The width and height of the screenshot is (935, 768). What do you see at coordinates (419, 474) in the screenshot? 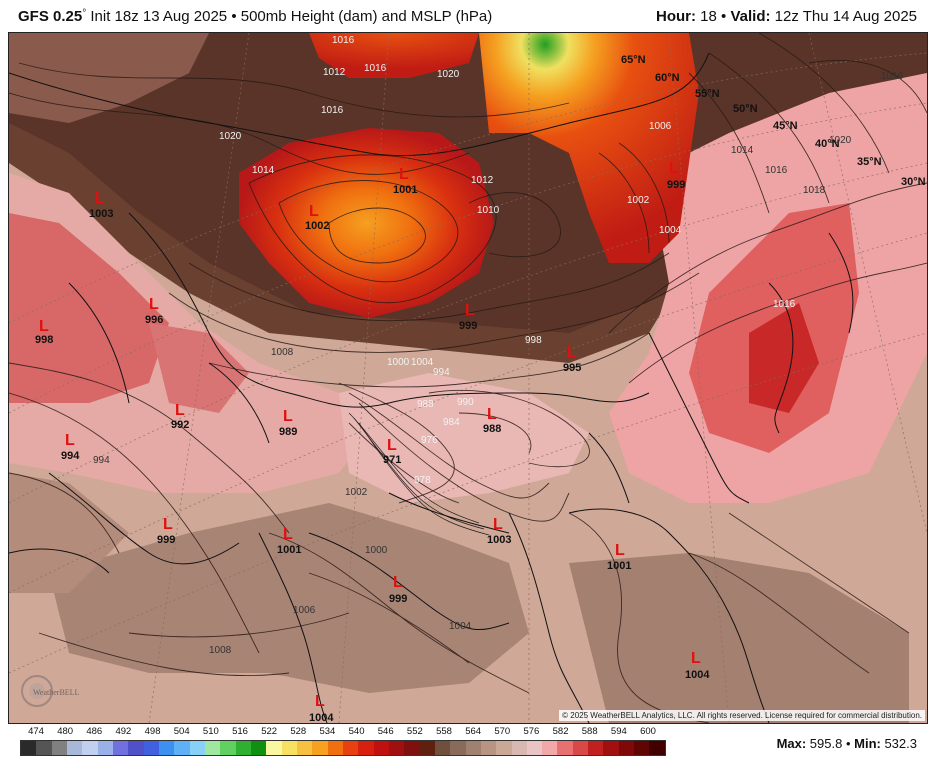
I see `tibet-contours` at bounding box center [419, 474].